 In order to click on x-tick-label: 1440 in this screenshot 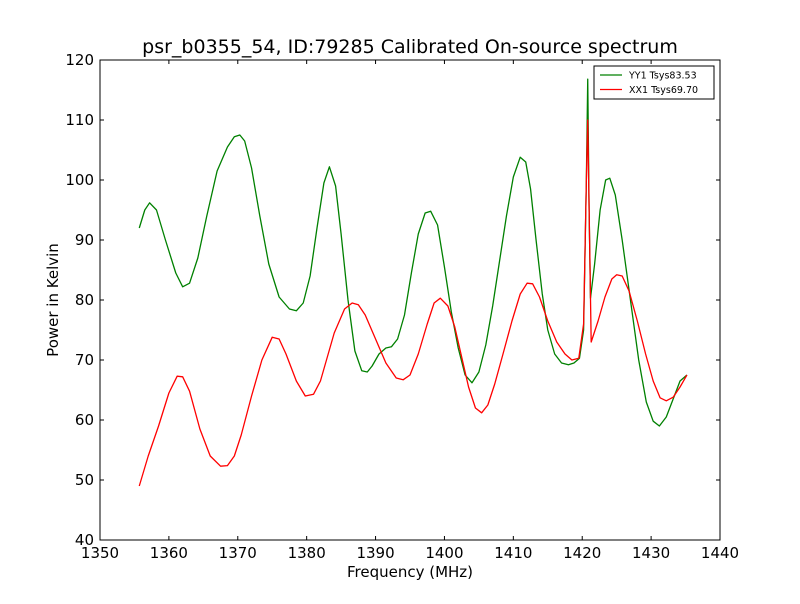, I will do `click(720, 553)`.